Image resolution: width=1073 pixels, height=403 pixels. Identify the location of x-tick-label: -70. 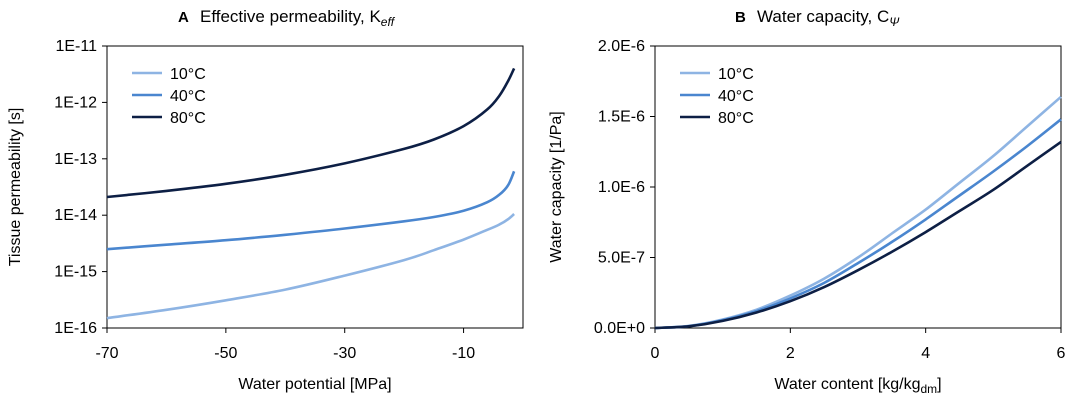
(106, 353).